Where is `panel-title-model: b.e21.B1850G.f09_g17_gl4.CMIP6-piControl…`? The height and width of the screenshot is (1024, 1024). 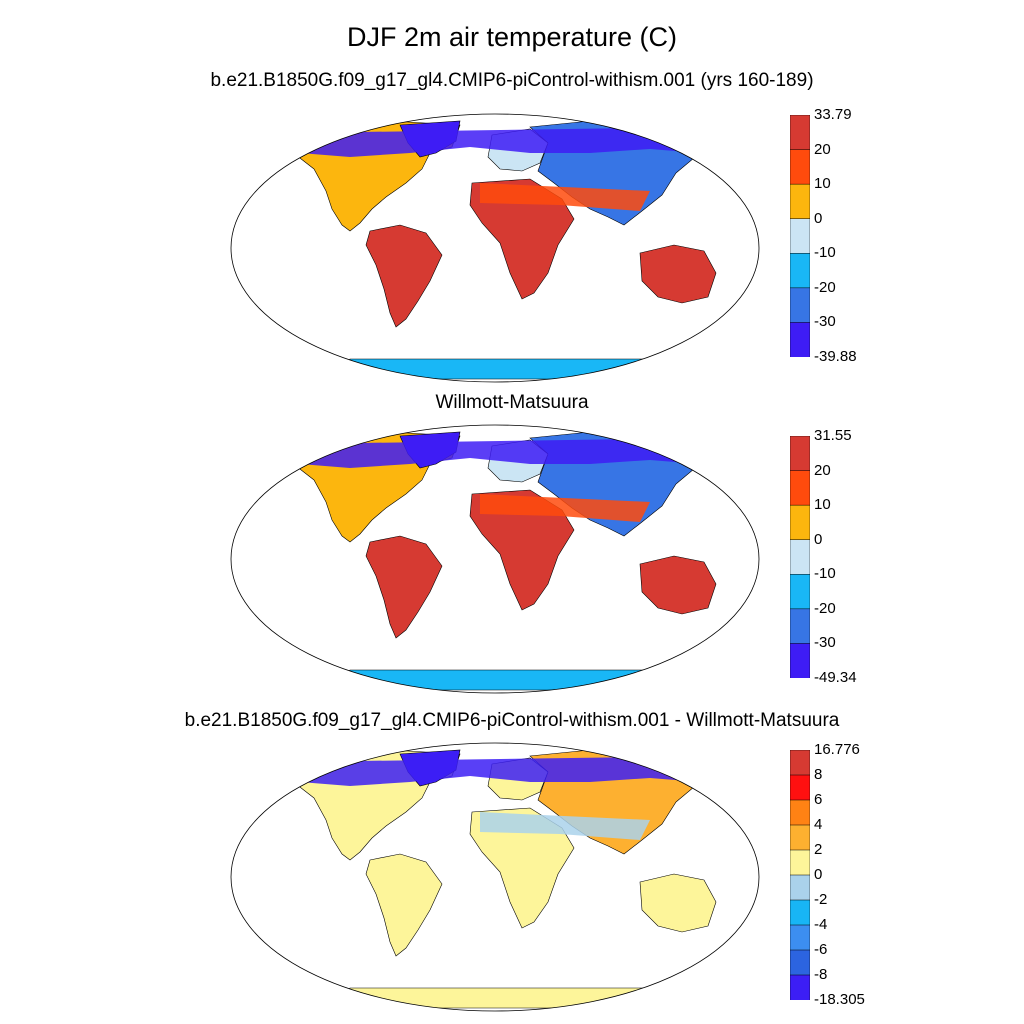
panel-title-model: b.e21.B1850G.f09_g17_gl4.CMIP6-piControl… is located at coordinates (512, 80).